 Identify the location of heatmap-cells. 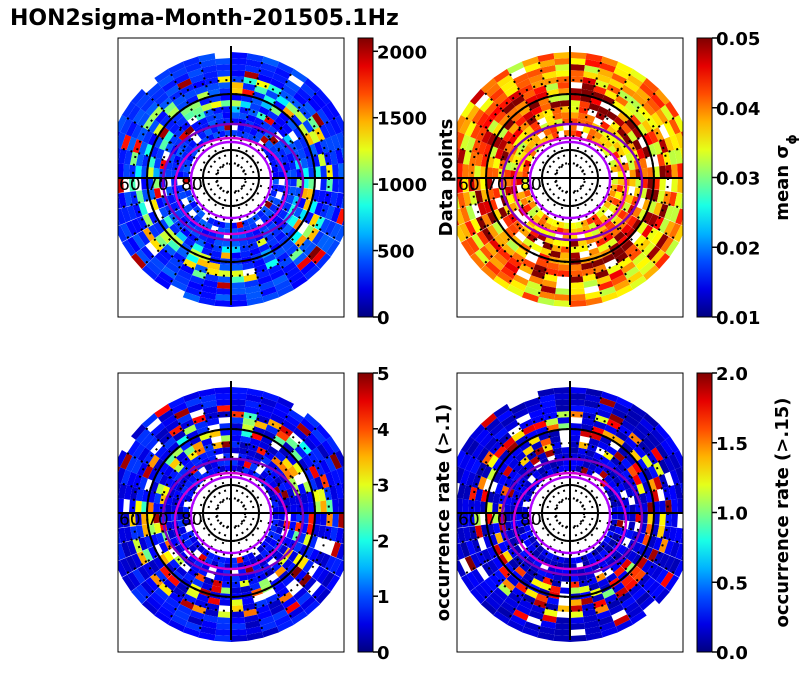
(573, 514).